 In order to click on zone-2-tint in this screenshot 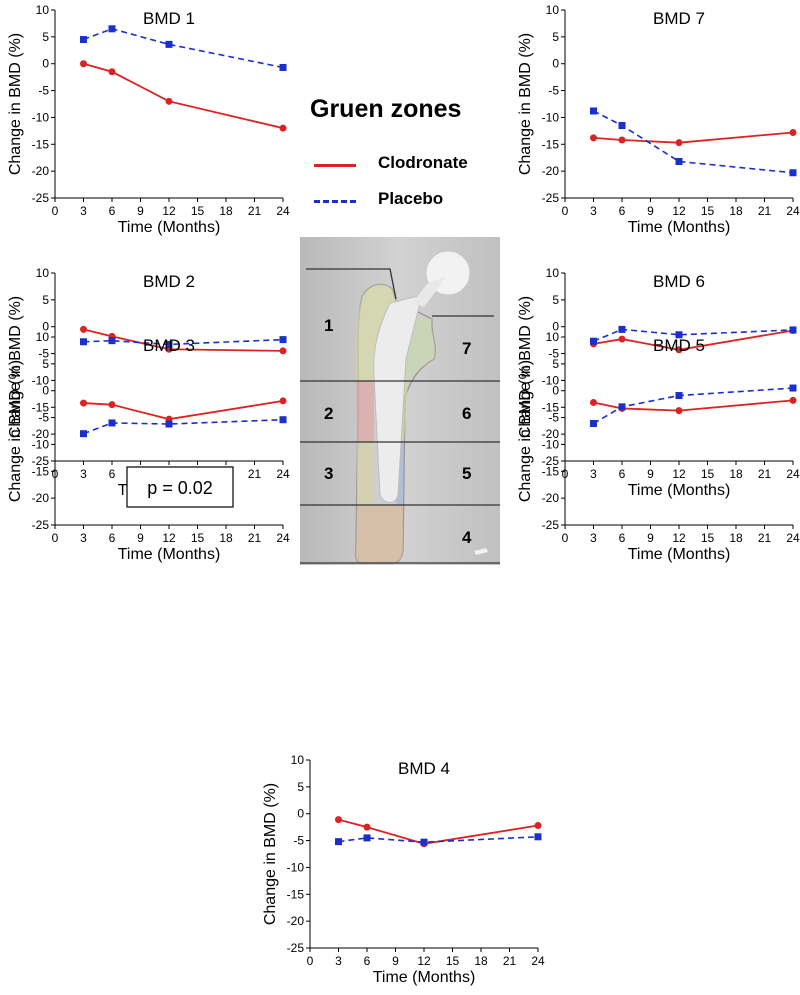, I will do `click(365, 411)`.